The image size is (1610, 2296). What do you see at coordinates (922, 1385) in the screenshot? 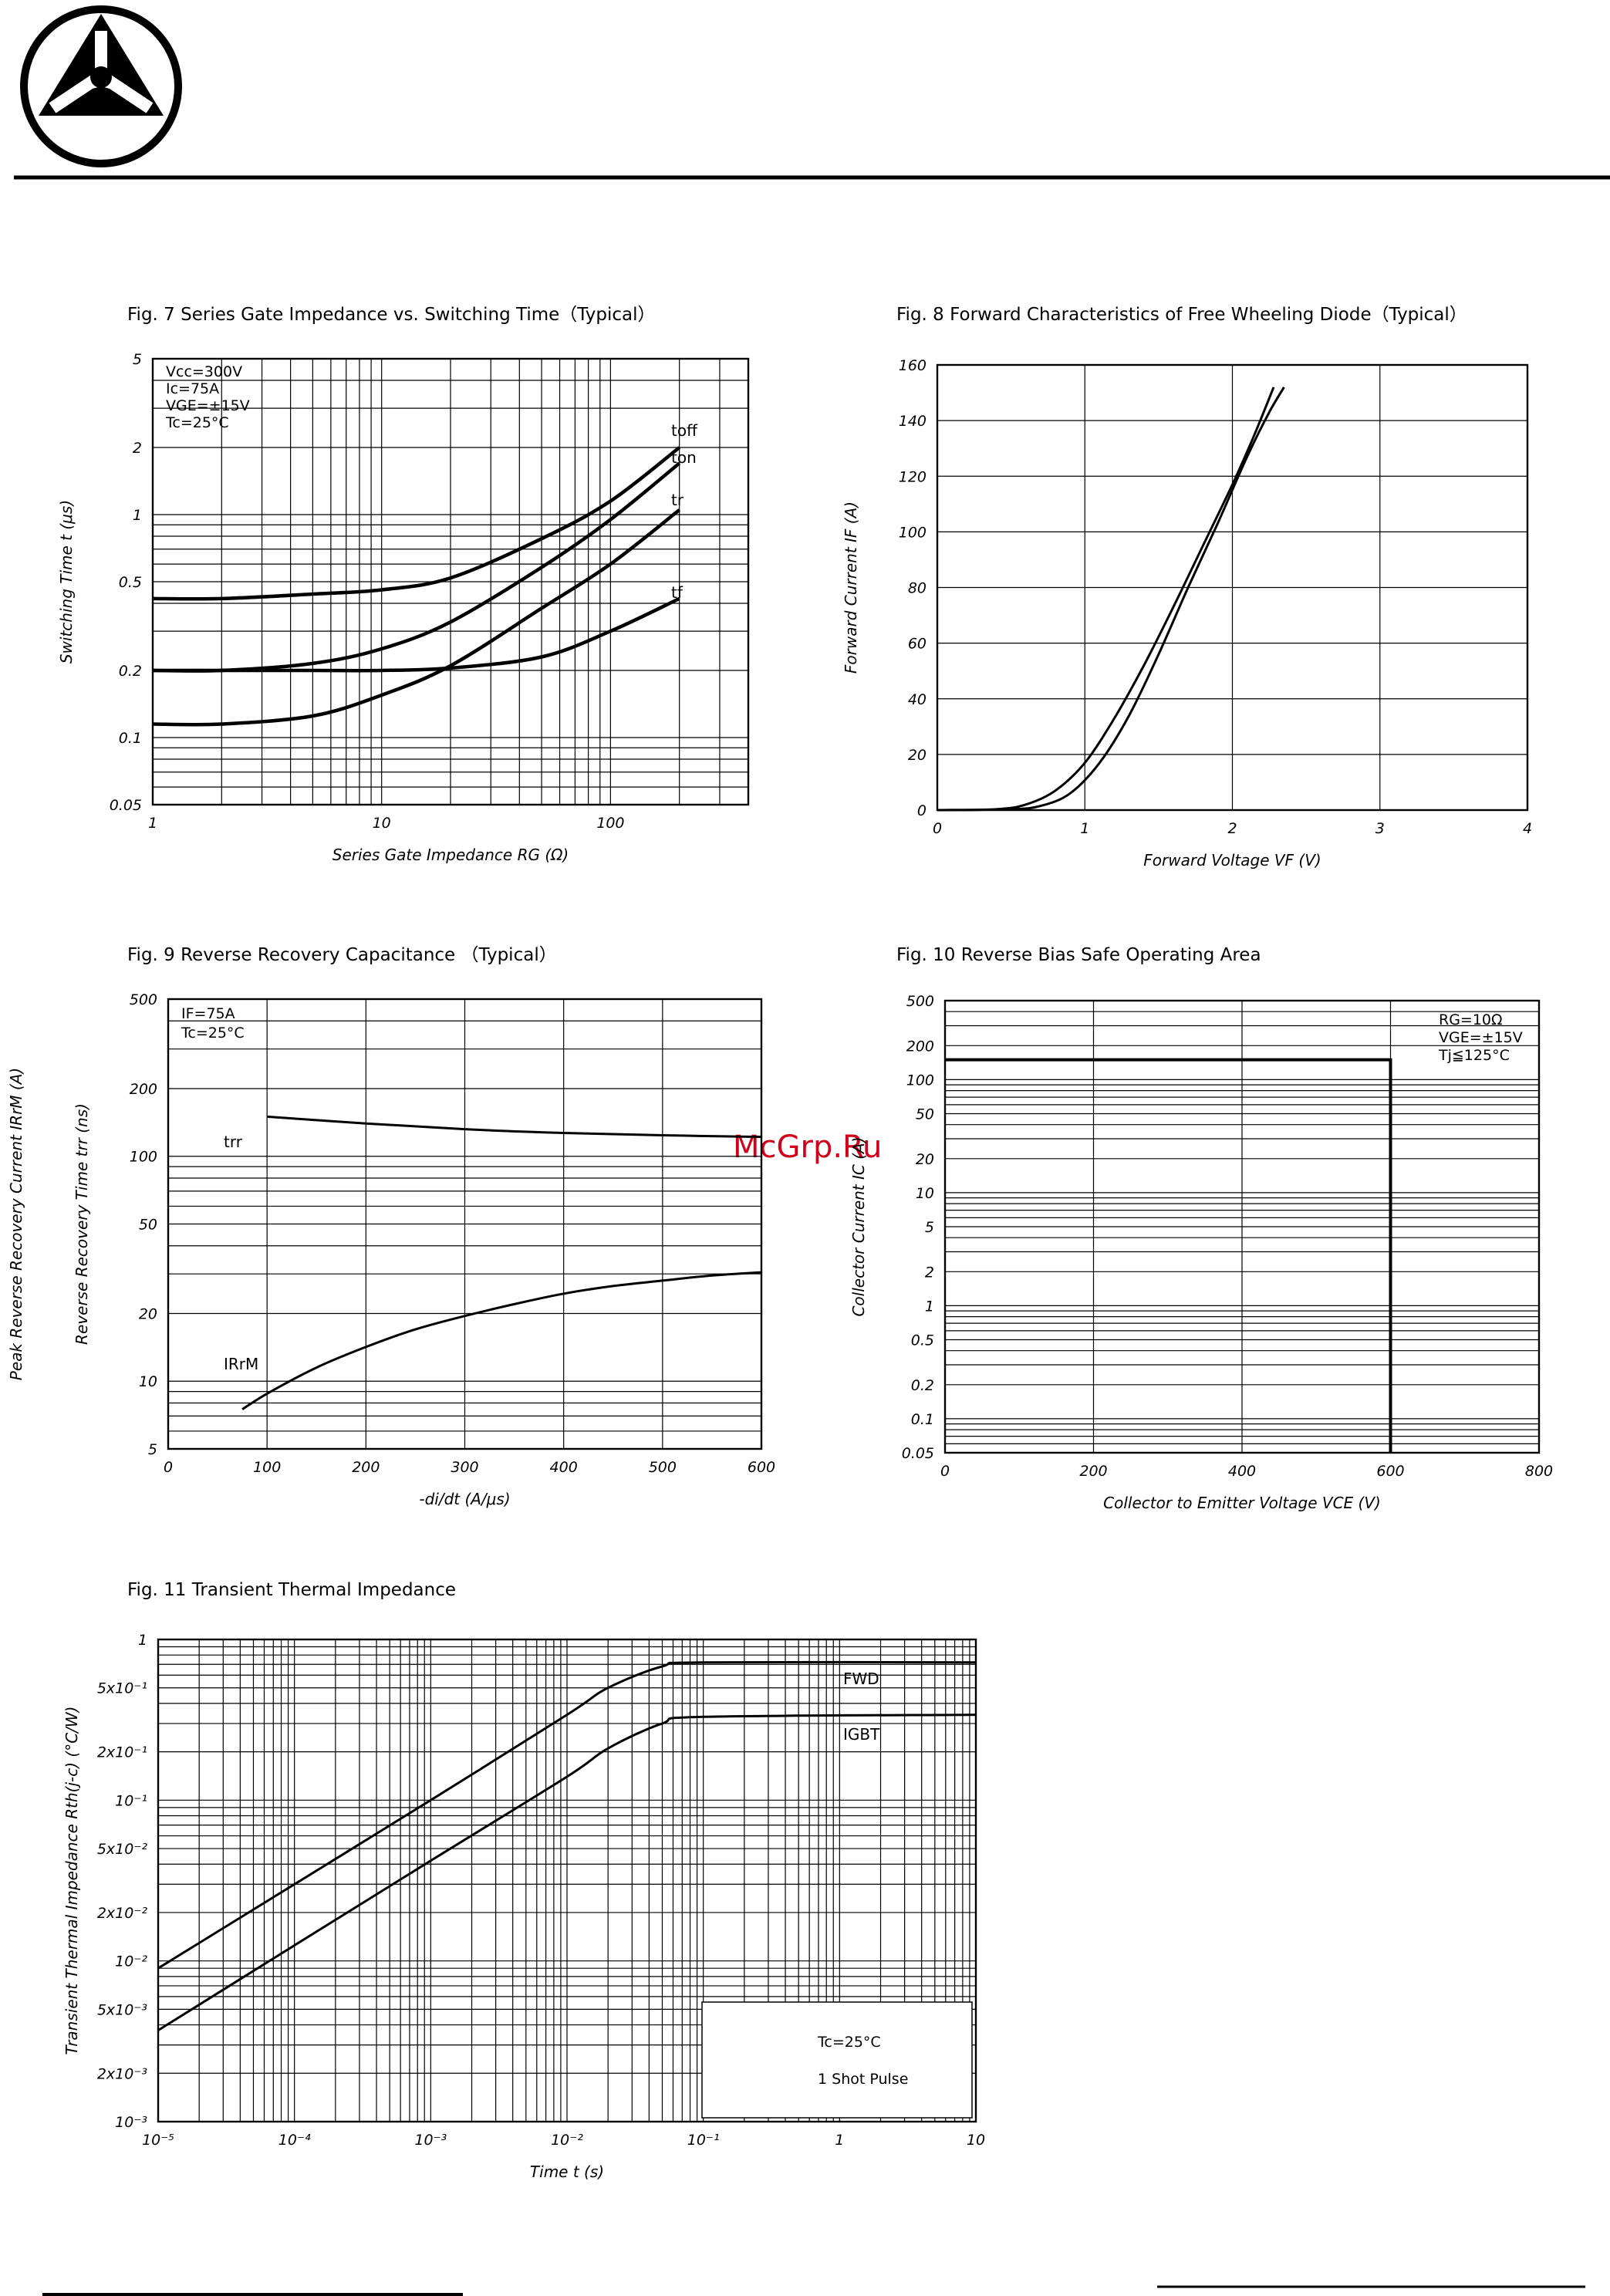
I see `fig10-y-tick-label: 0.2` at bounding box center [922, 1385].